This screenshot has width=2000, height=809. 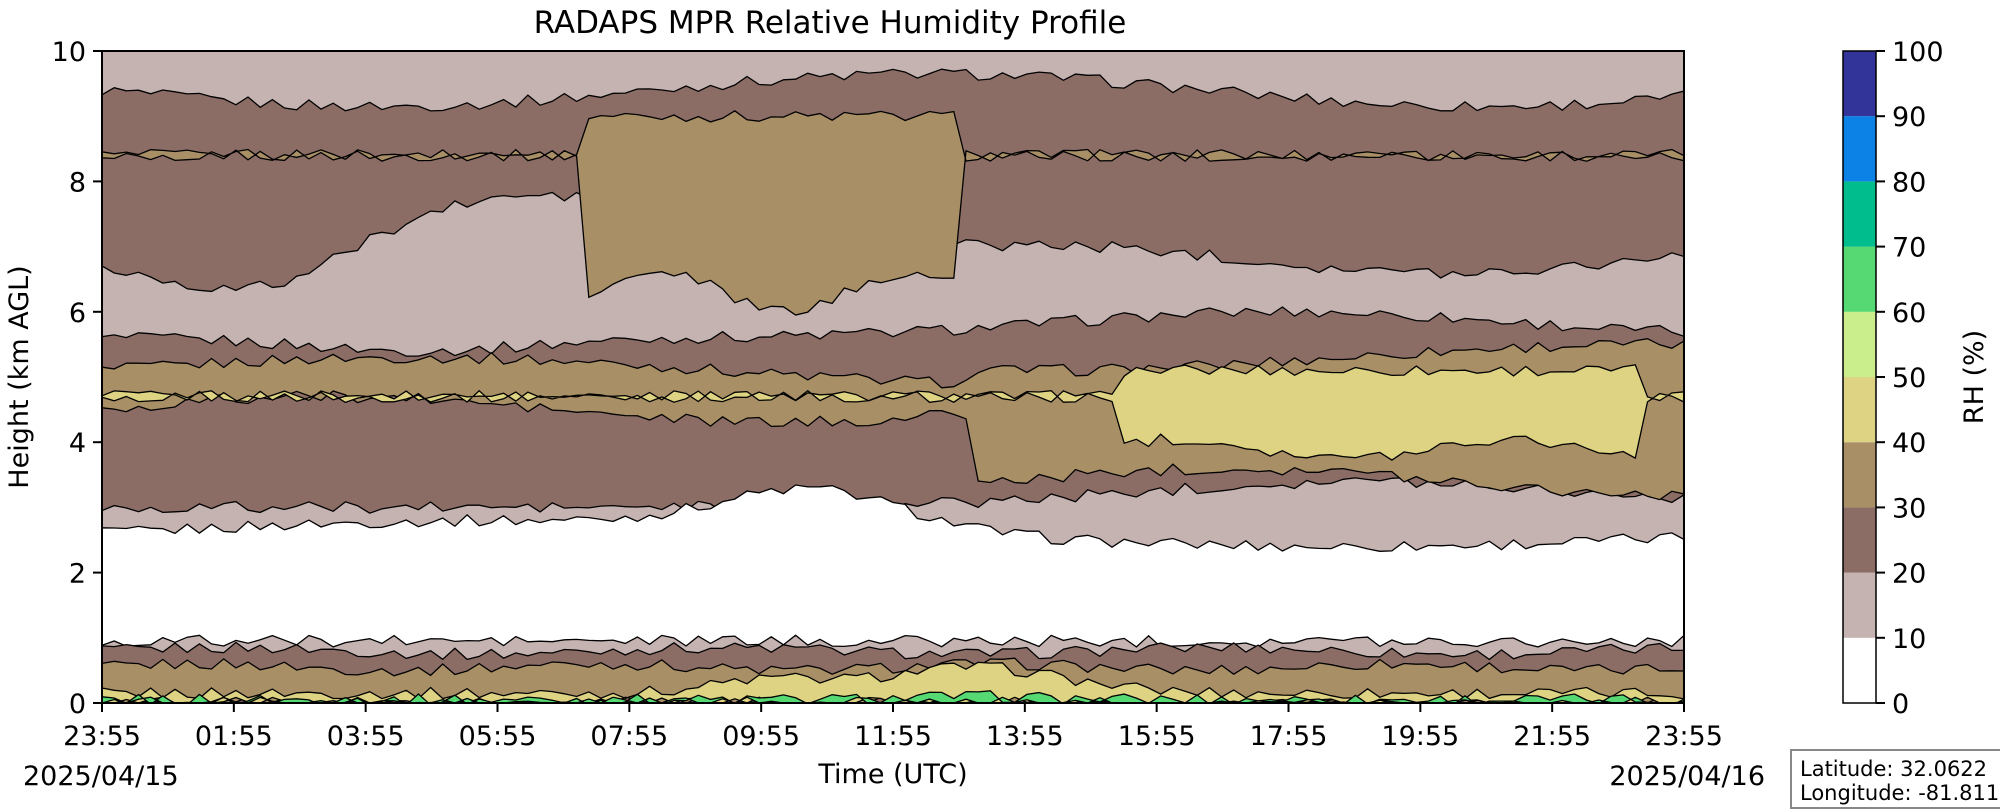 I want to click on colorbar-tick-label: 20, so click(x=1909, y=574).